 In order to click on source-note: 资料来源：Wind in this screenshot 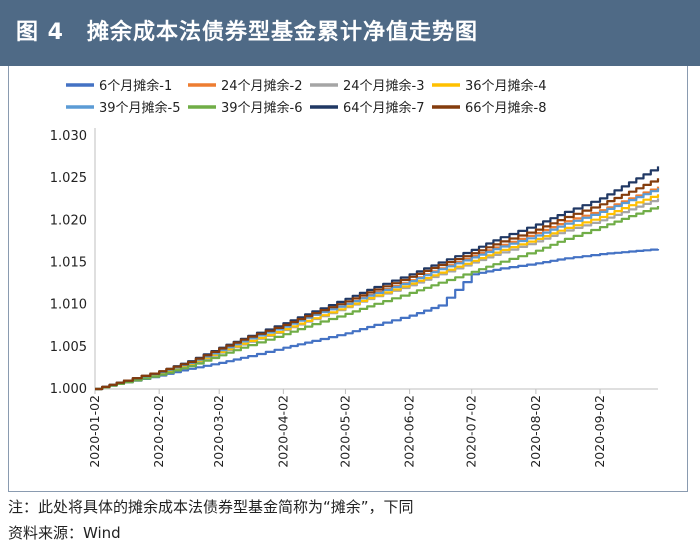, I will do `click(64, 533)`.